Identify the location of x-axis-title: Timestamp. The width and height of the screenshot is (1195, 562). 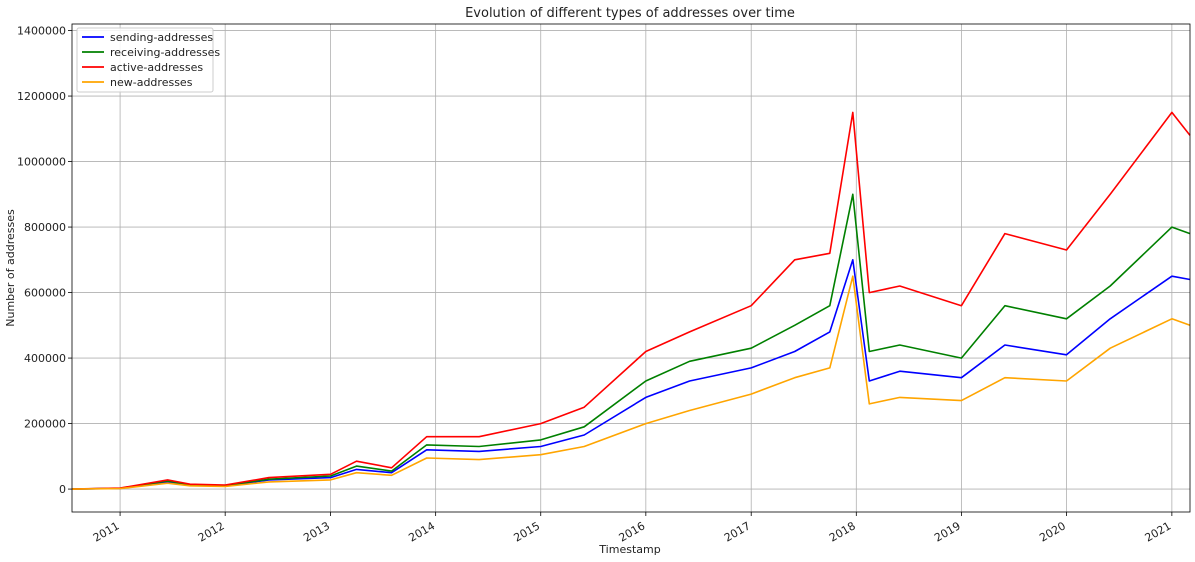
(629, 549).